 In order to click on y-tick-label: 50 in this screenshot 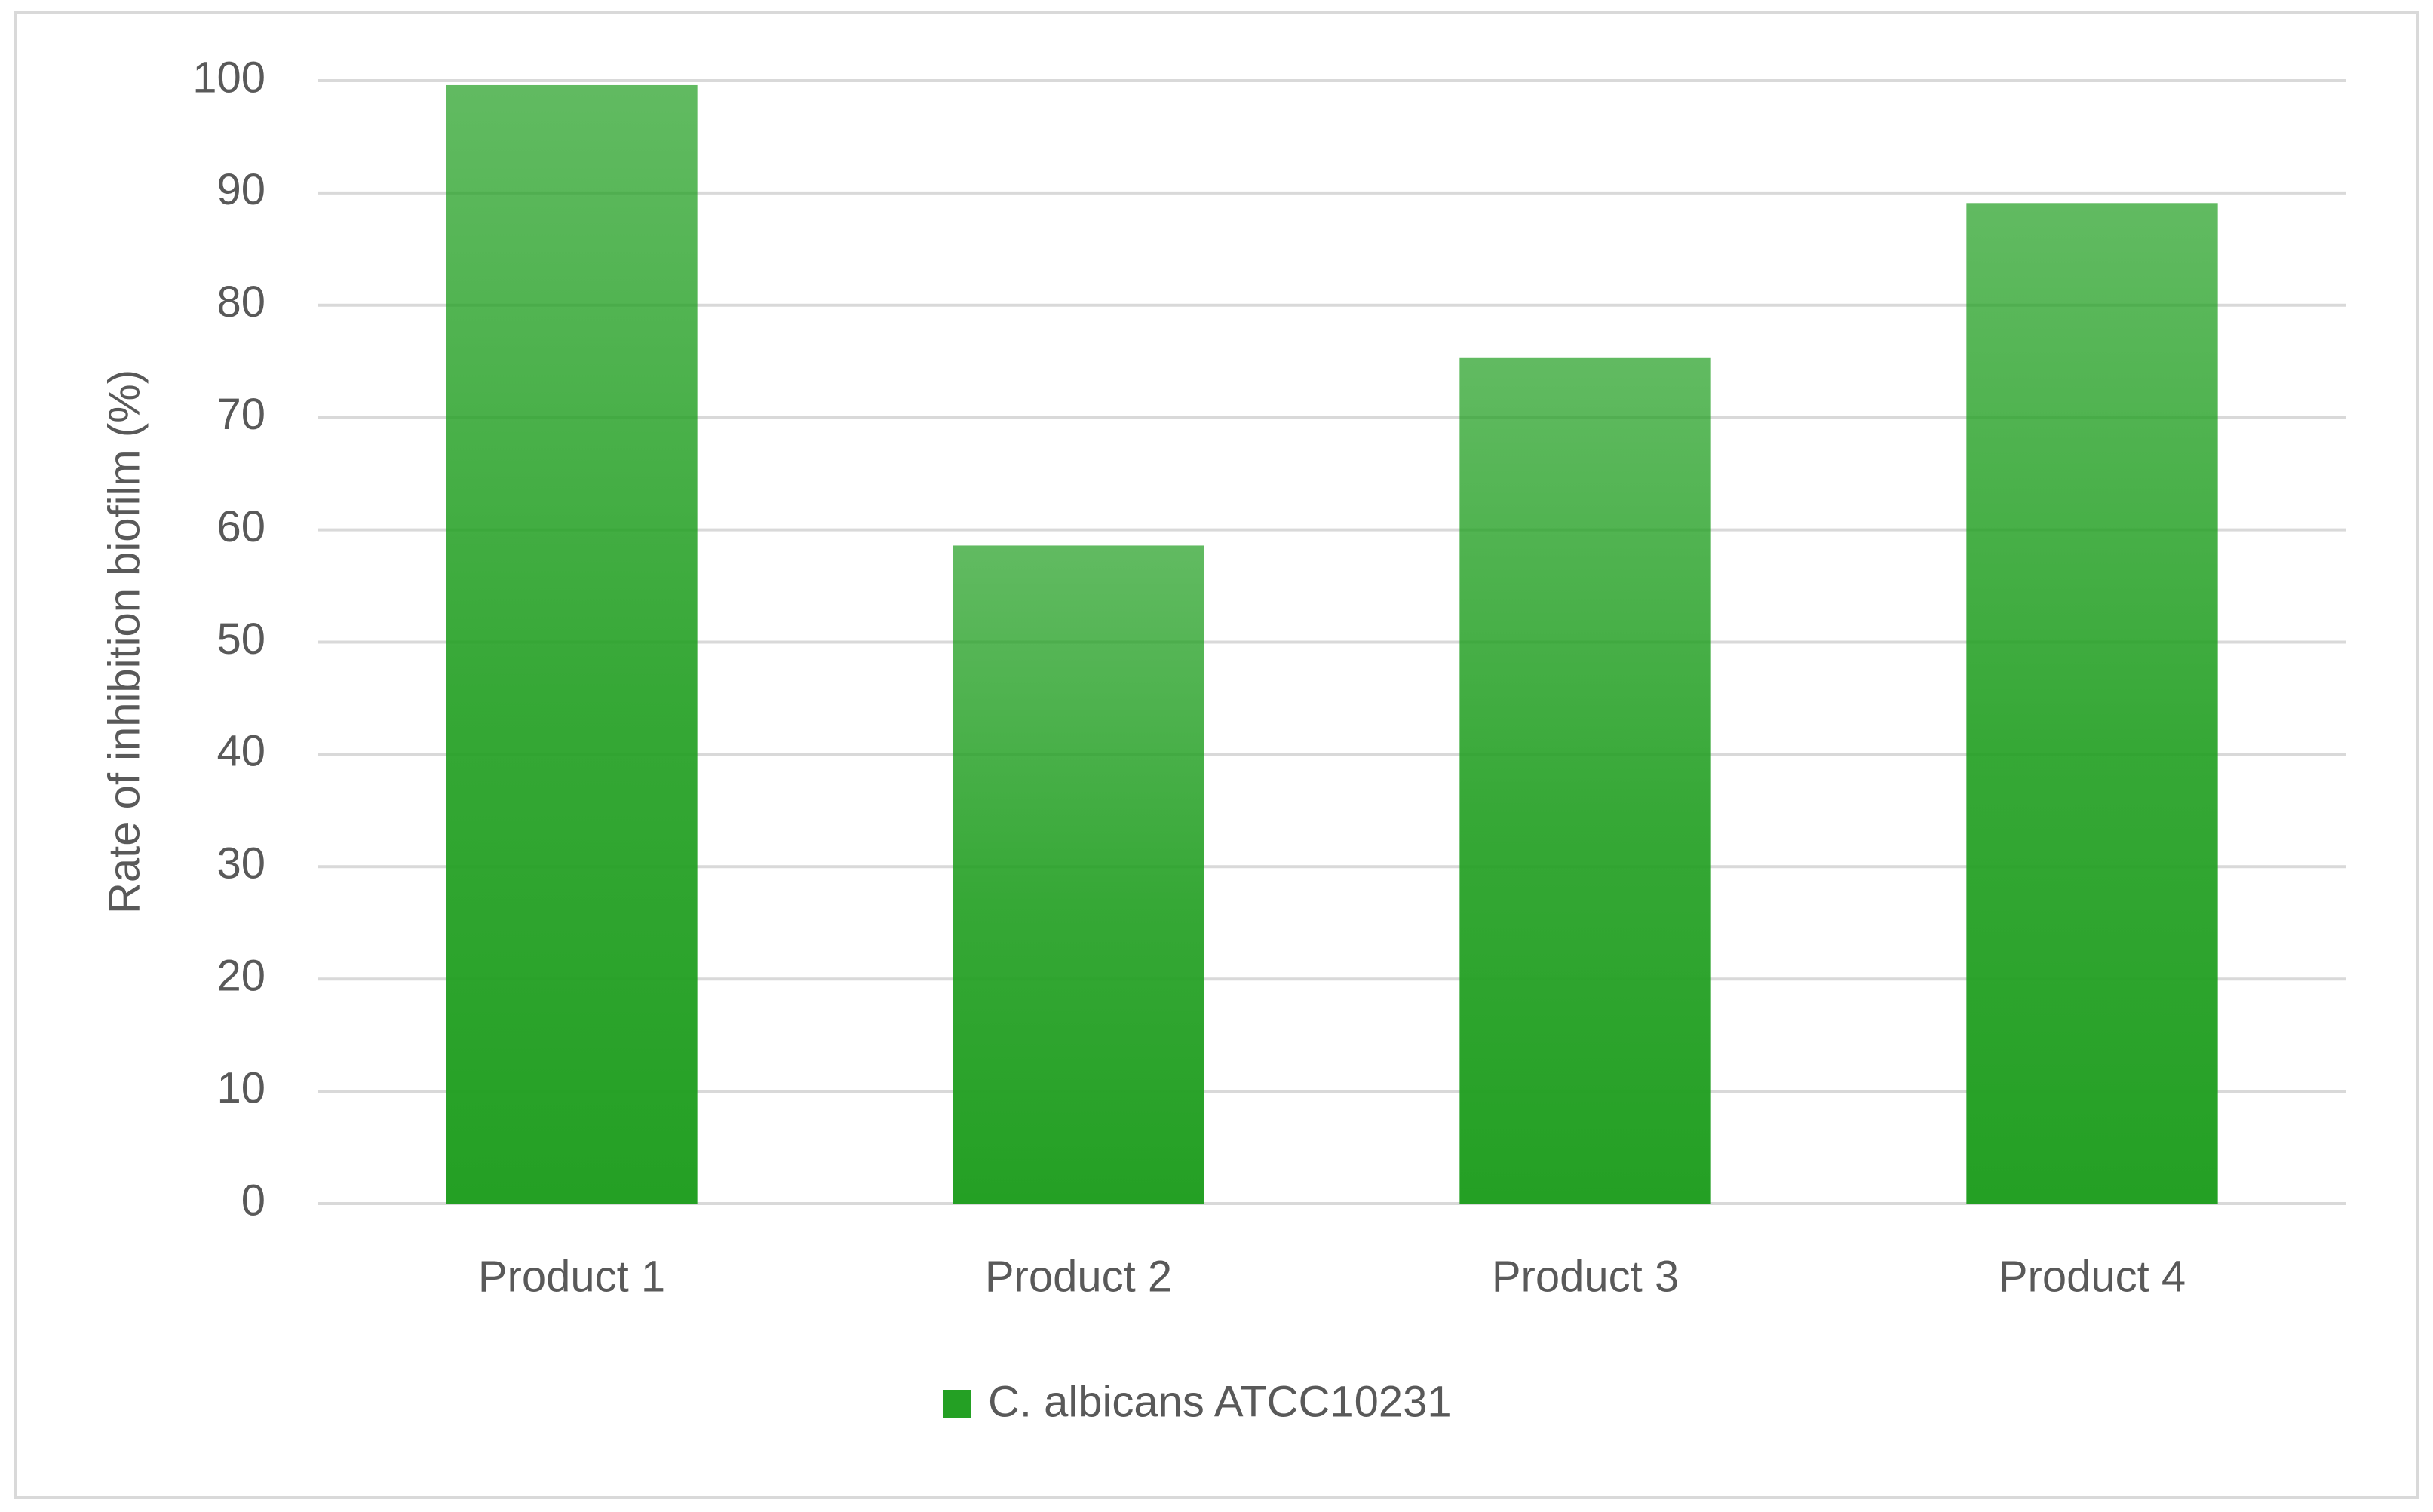, I will do `click(240, 639)`.